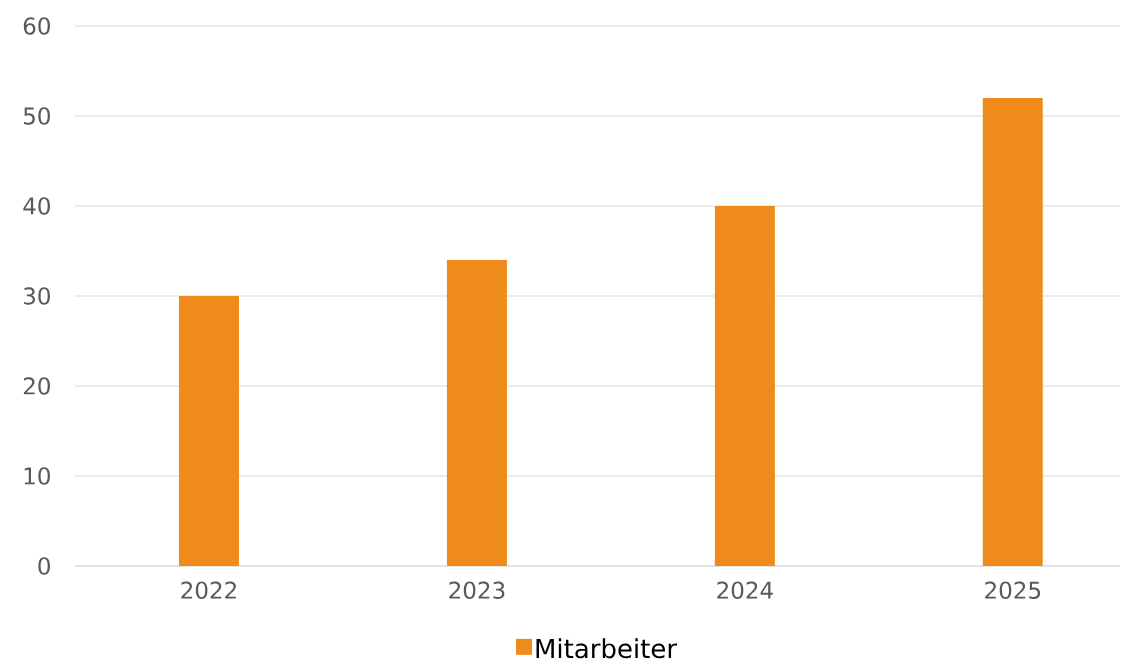 This screenshot has height=670, width=1135. What do you see at coordinates (36, 206) in the screenshot?
I see `y-tick-label: 40` at bounding box center [36, 206].